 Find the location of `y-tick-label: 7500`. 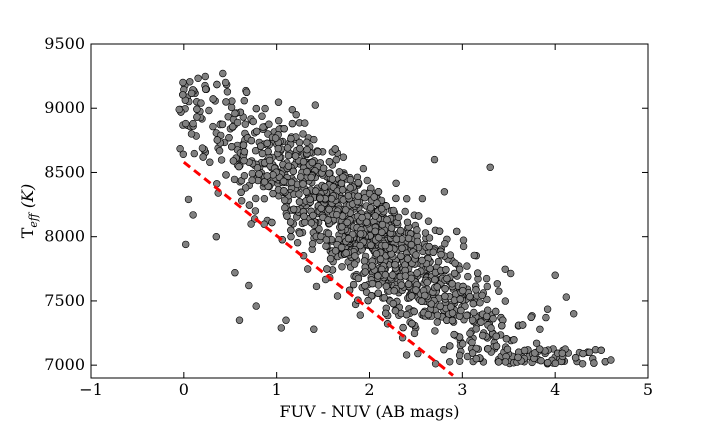

y-tick-label: 7500 is located at coordinates (64, 300).